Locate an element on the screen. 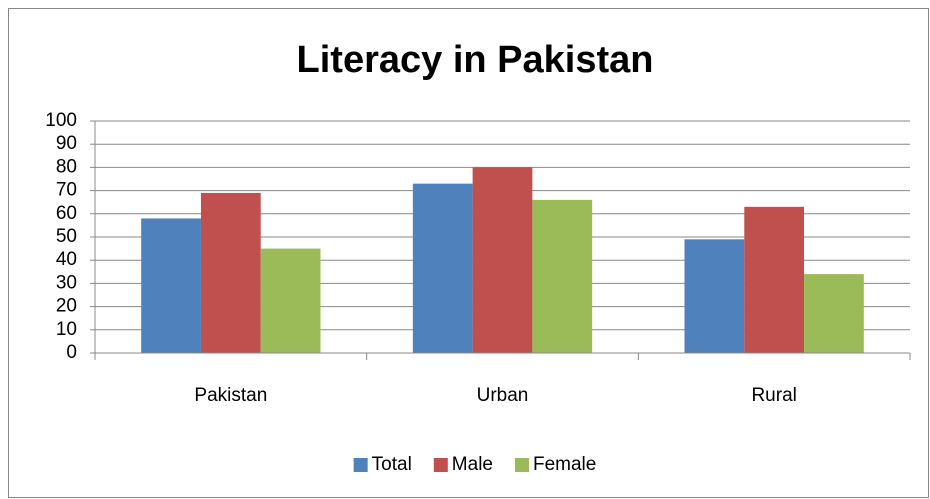 The width and height of the screenshot is (930, 499). y-tick-label: 30 is located at coordinates (66, 282).